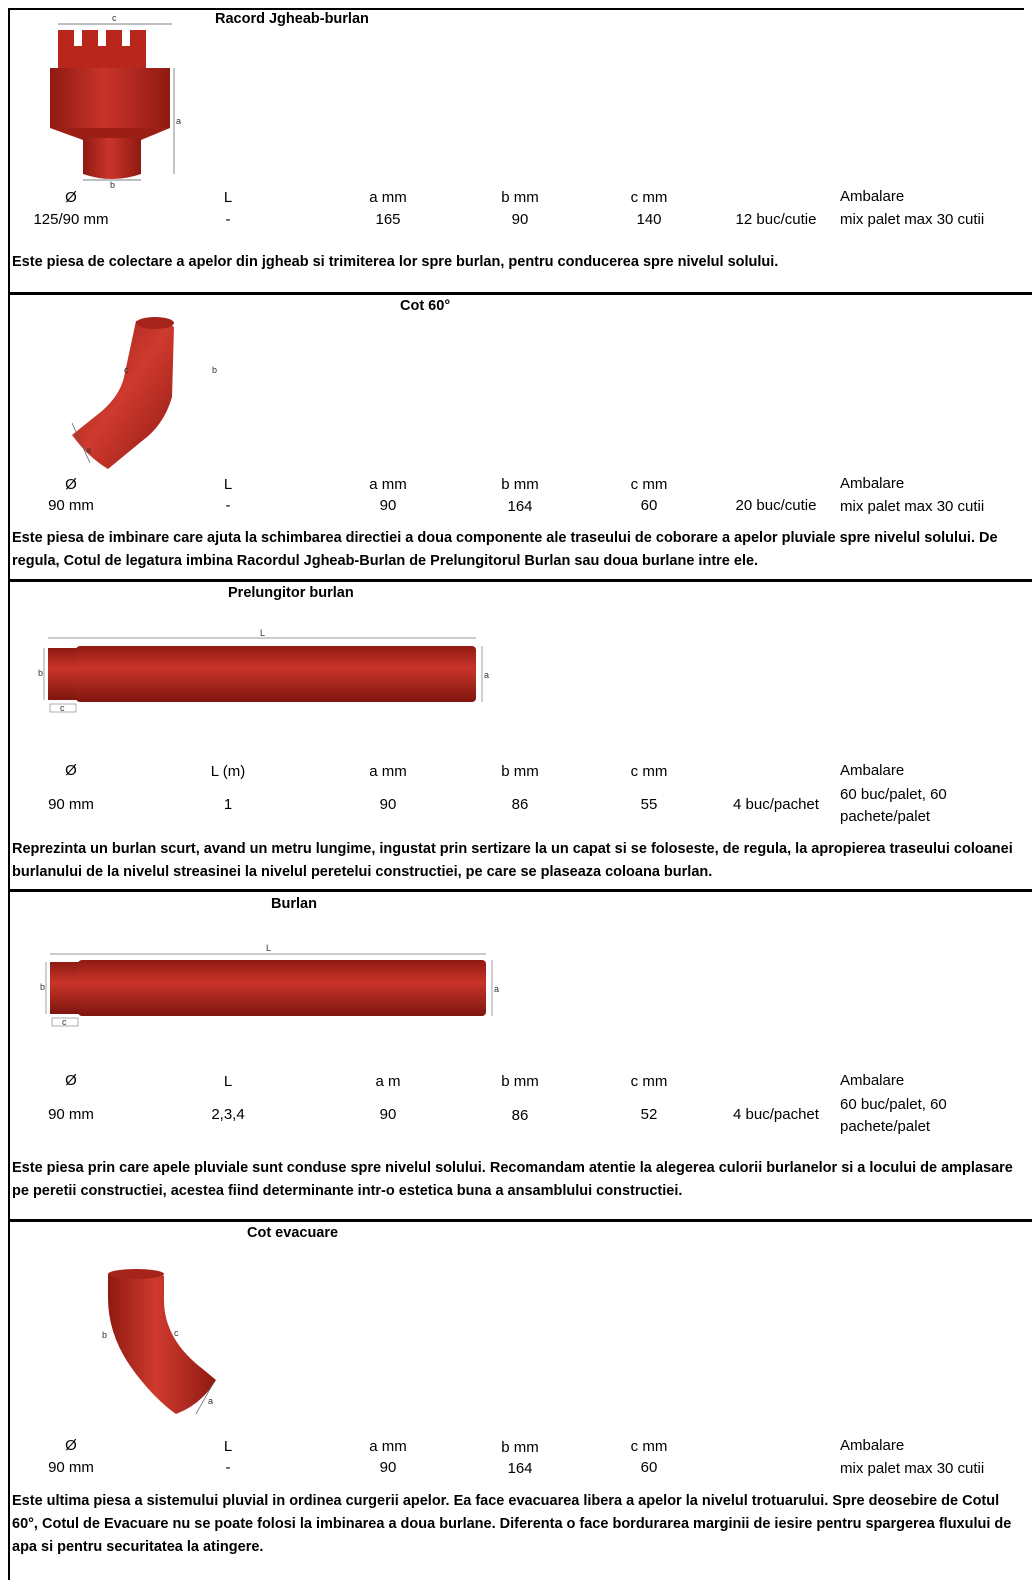 The height and width of the screenshot is (1587, 1032). Describe the element at coordinates (520, 219) in the screenshot. I see `value-b: 90` at that location.